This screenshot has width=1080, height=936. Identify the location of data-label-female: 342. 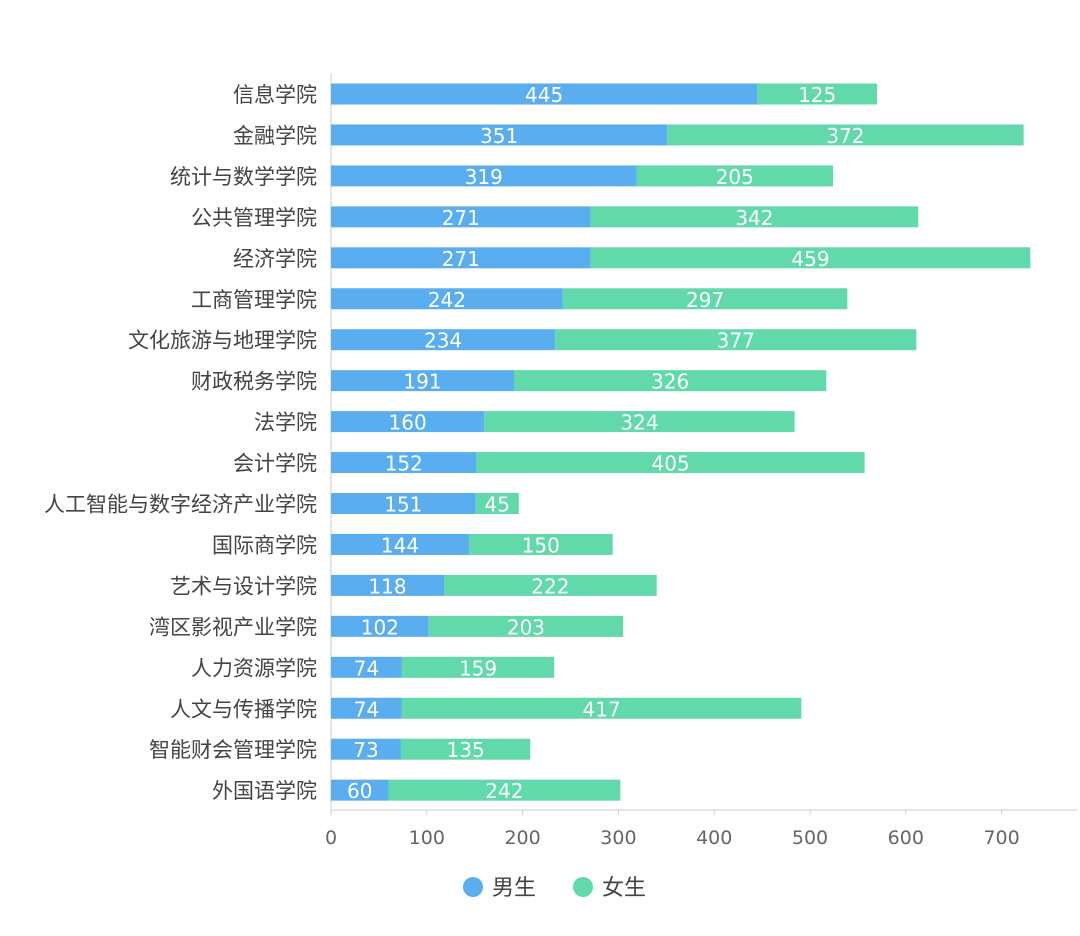
(754, 218).